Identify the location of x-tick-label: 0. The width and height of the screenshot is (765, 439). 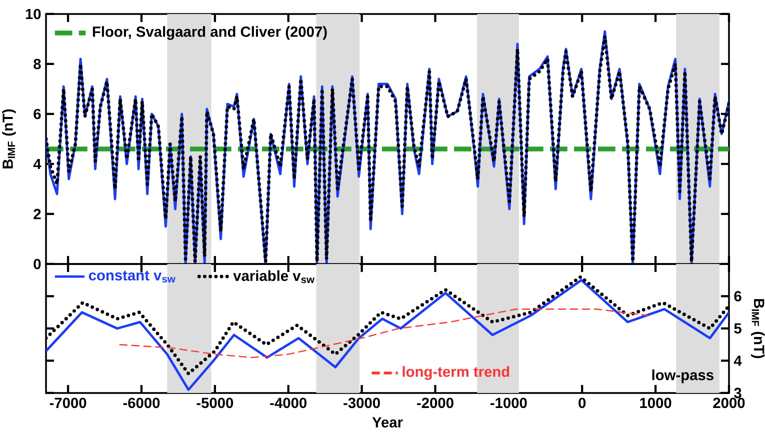
(582, 403).